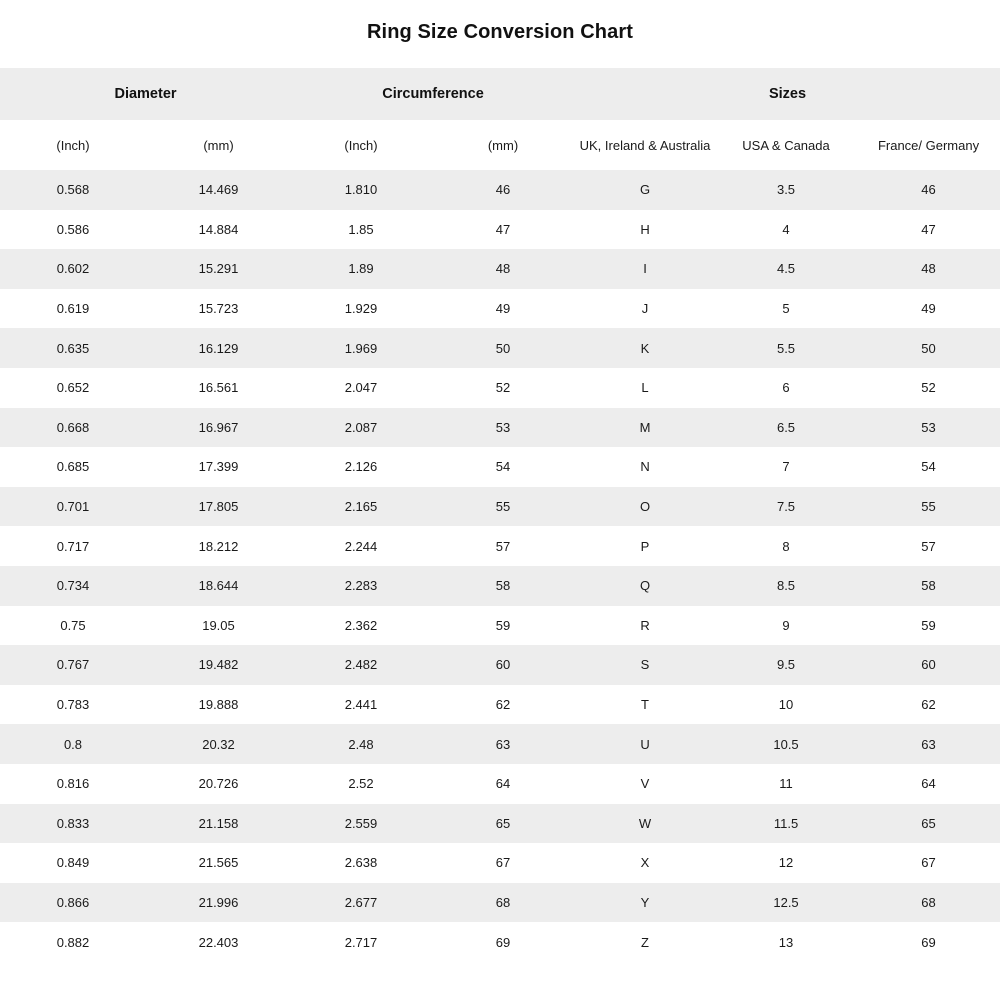  What do you see at coordinates (786, 308) in the screenshot?
I see `table-cell: 5` at bounding box center [786, 308].